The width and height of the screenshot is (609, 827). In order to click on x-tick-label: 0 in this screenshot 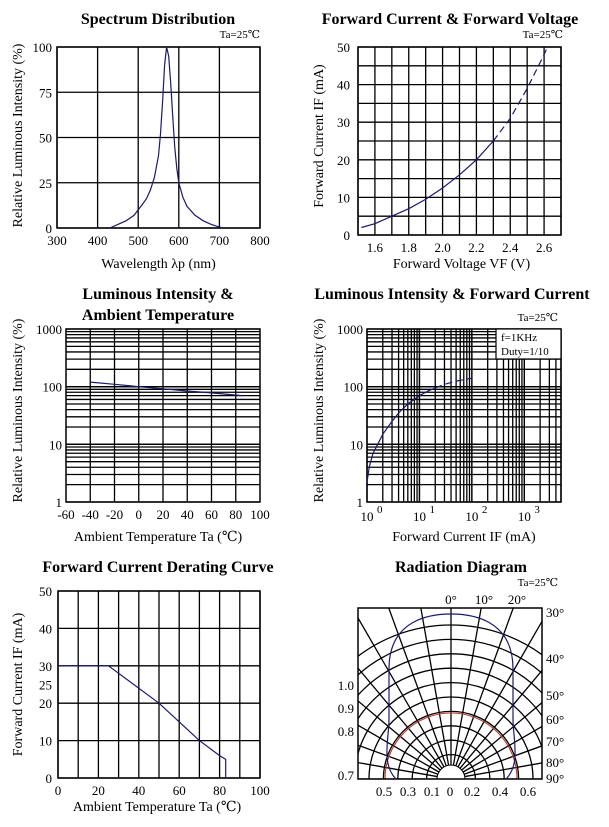, I will do `click(139, 514)`.